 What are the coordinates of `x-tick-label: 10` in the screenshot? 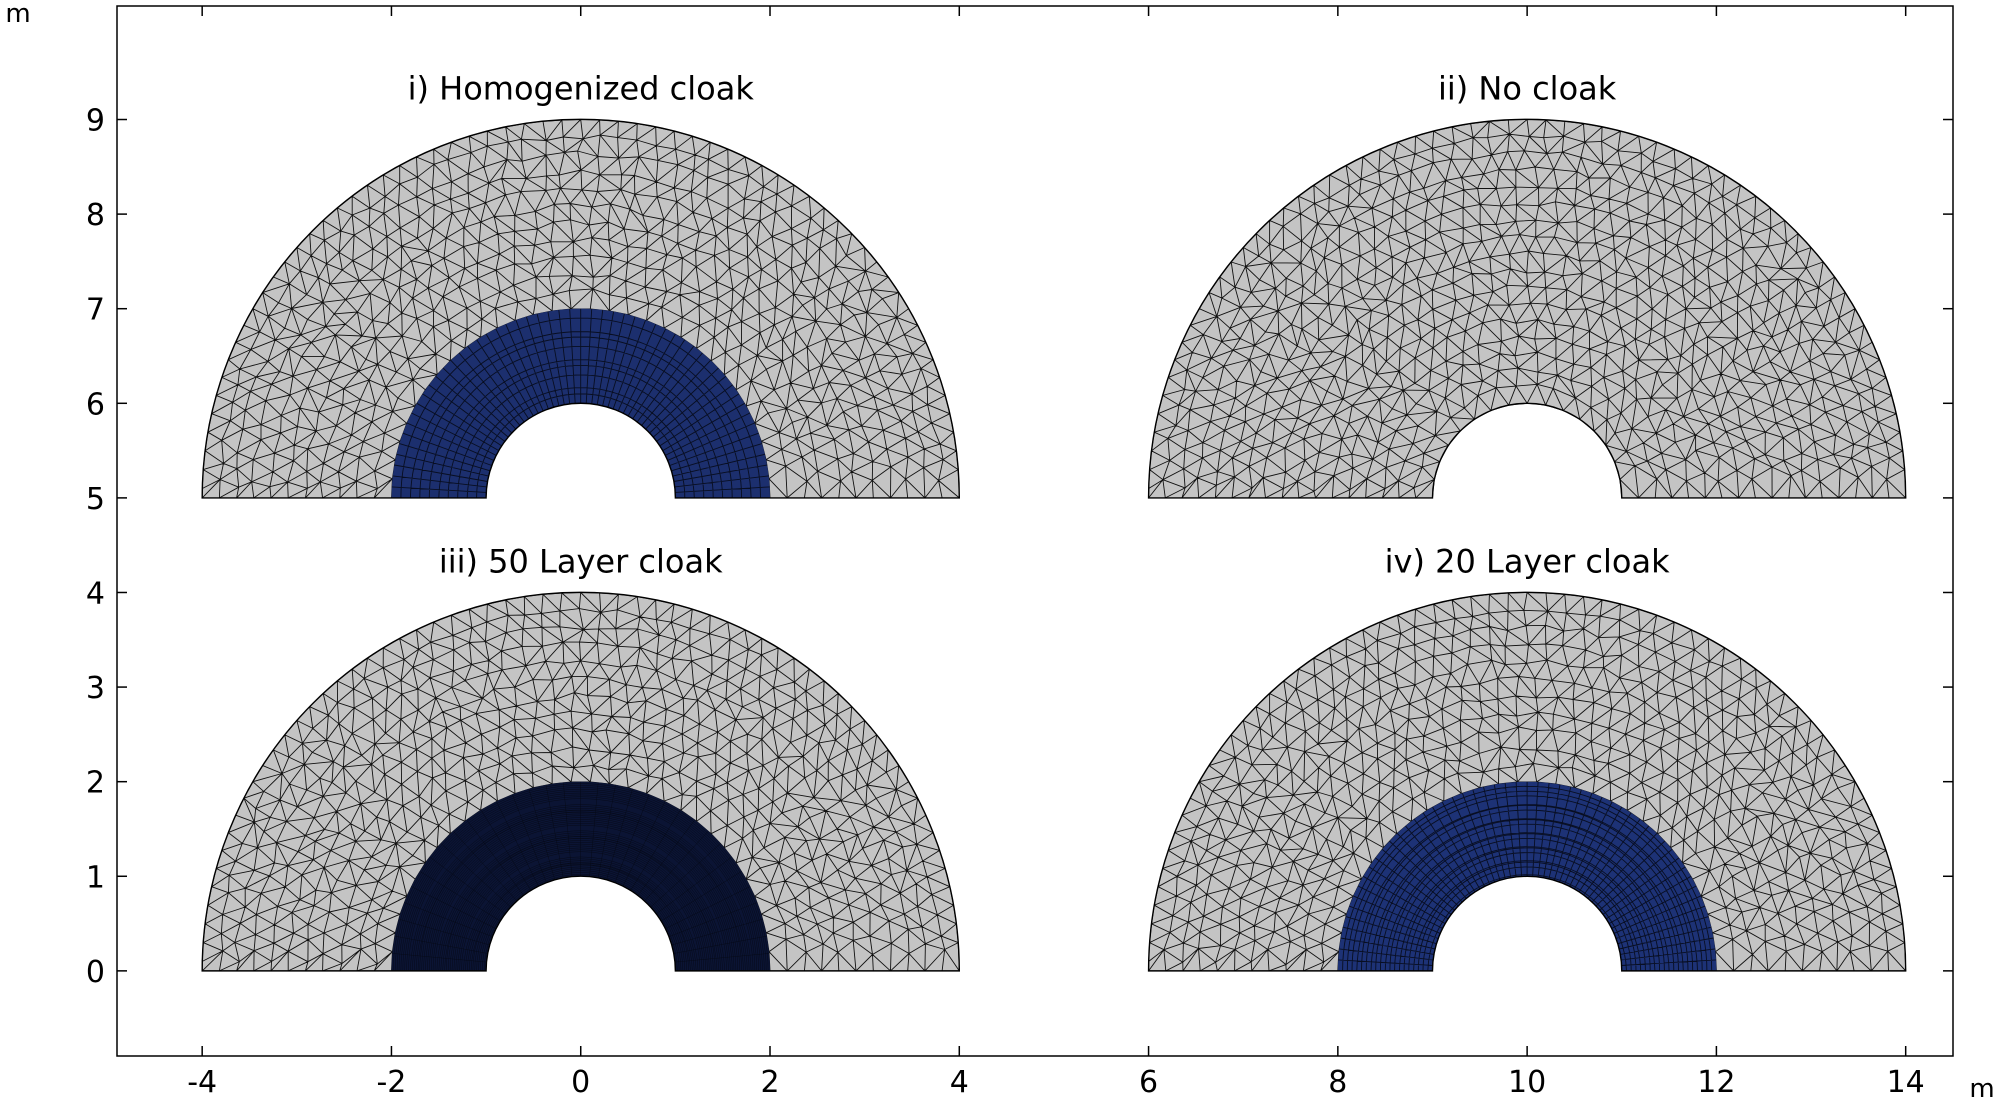 It's located at (1527, 1082).